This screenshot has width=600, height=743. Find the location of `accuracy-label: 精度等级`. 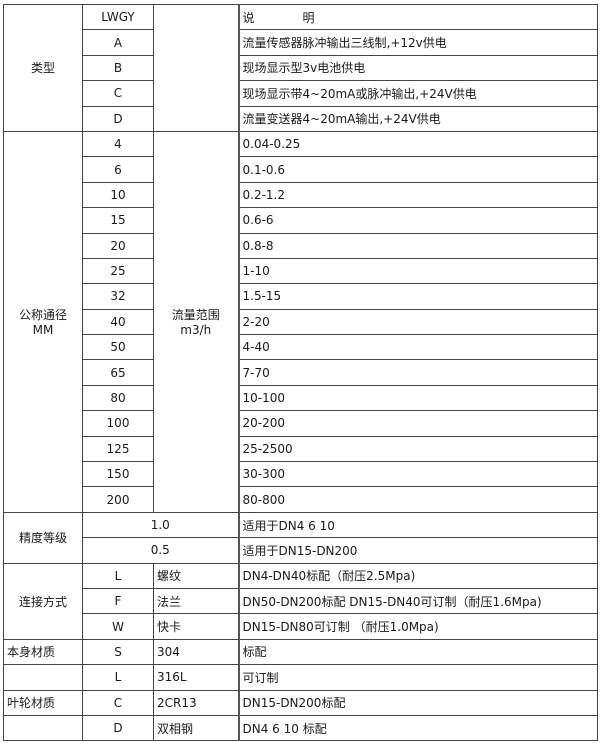

accuracy-label: 精度等级 is located at coordinates (43, 537).